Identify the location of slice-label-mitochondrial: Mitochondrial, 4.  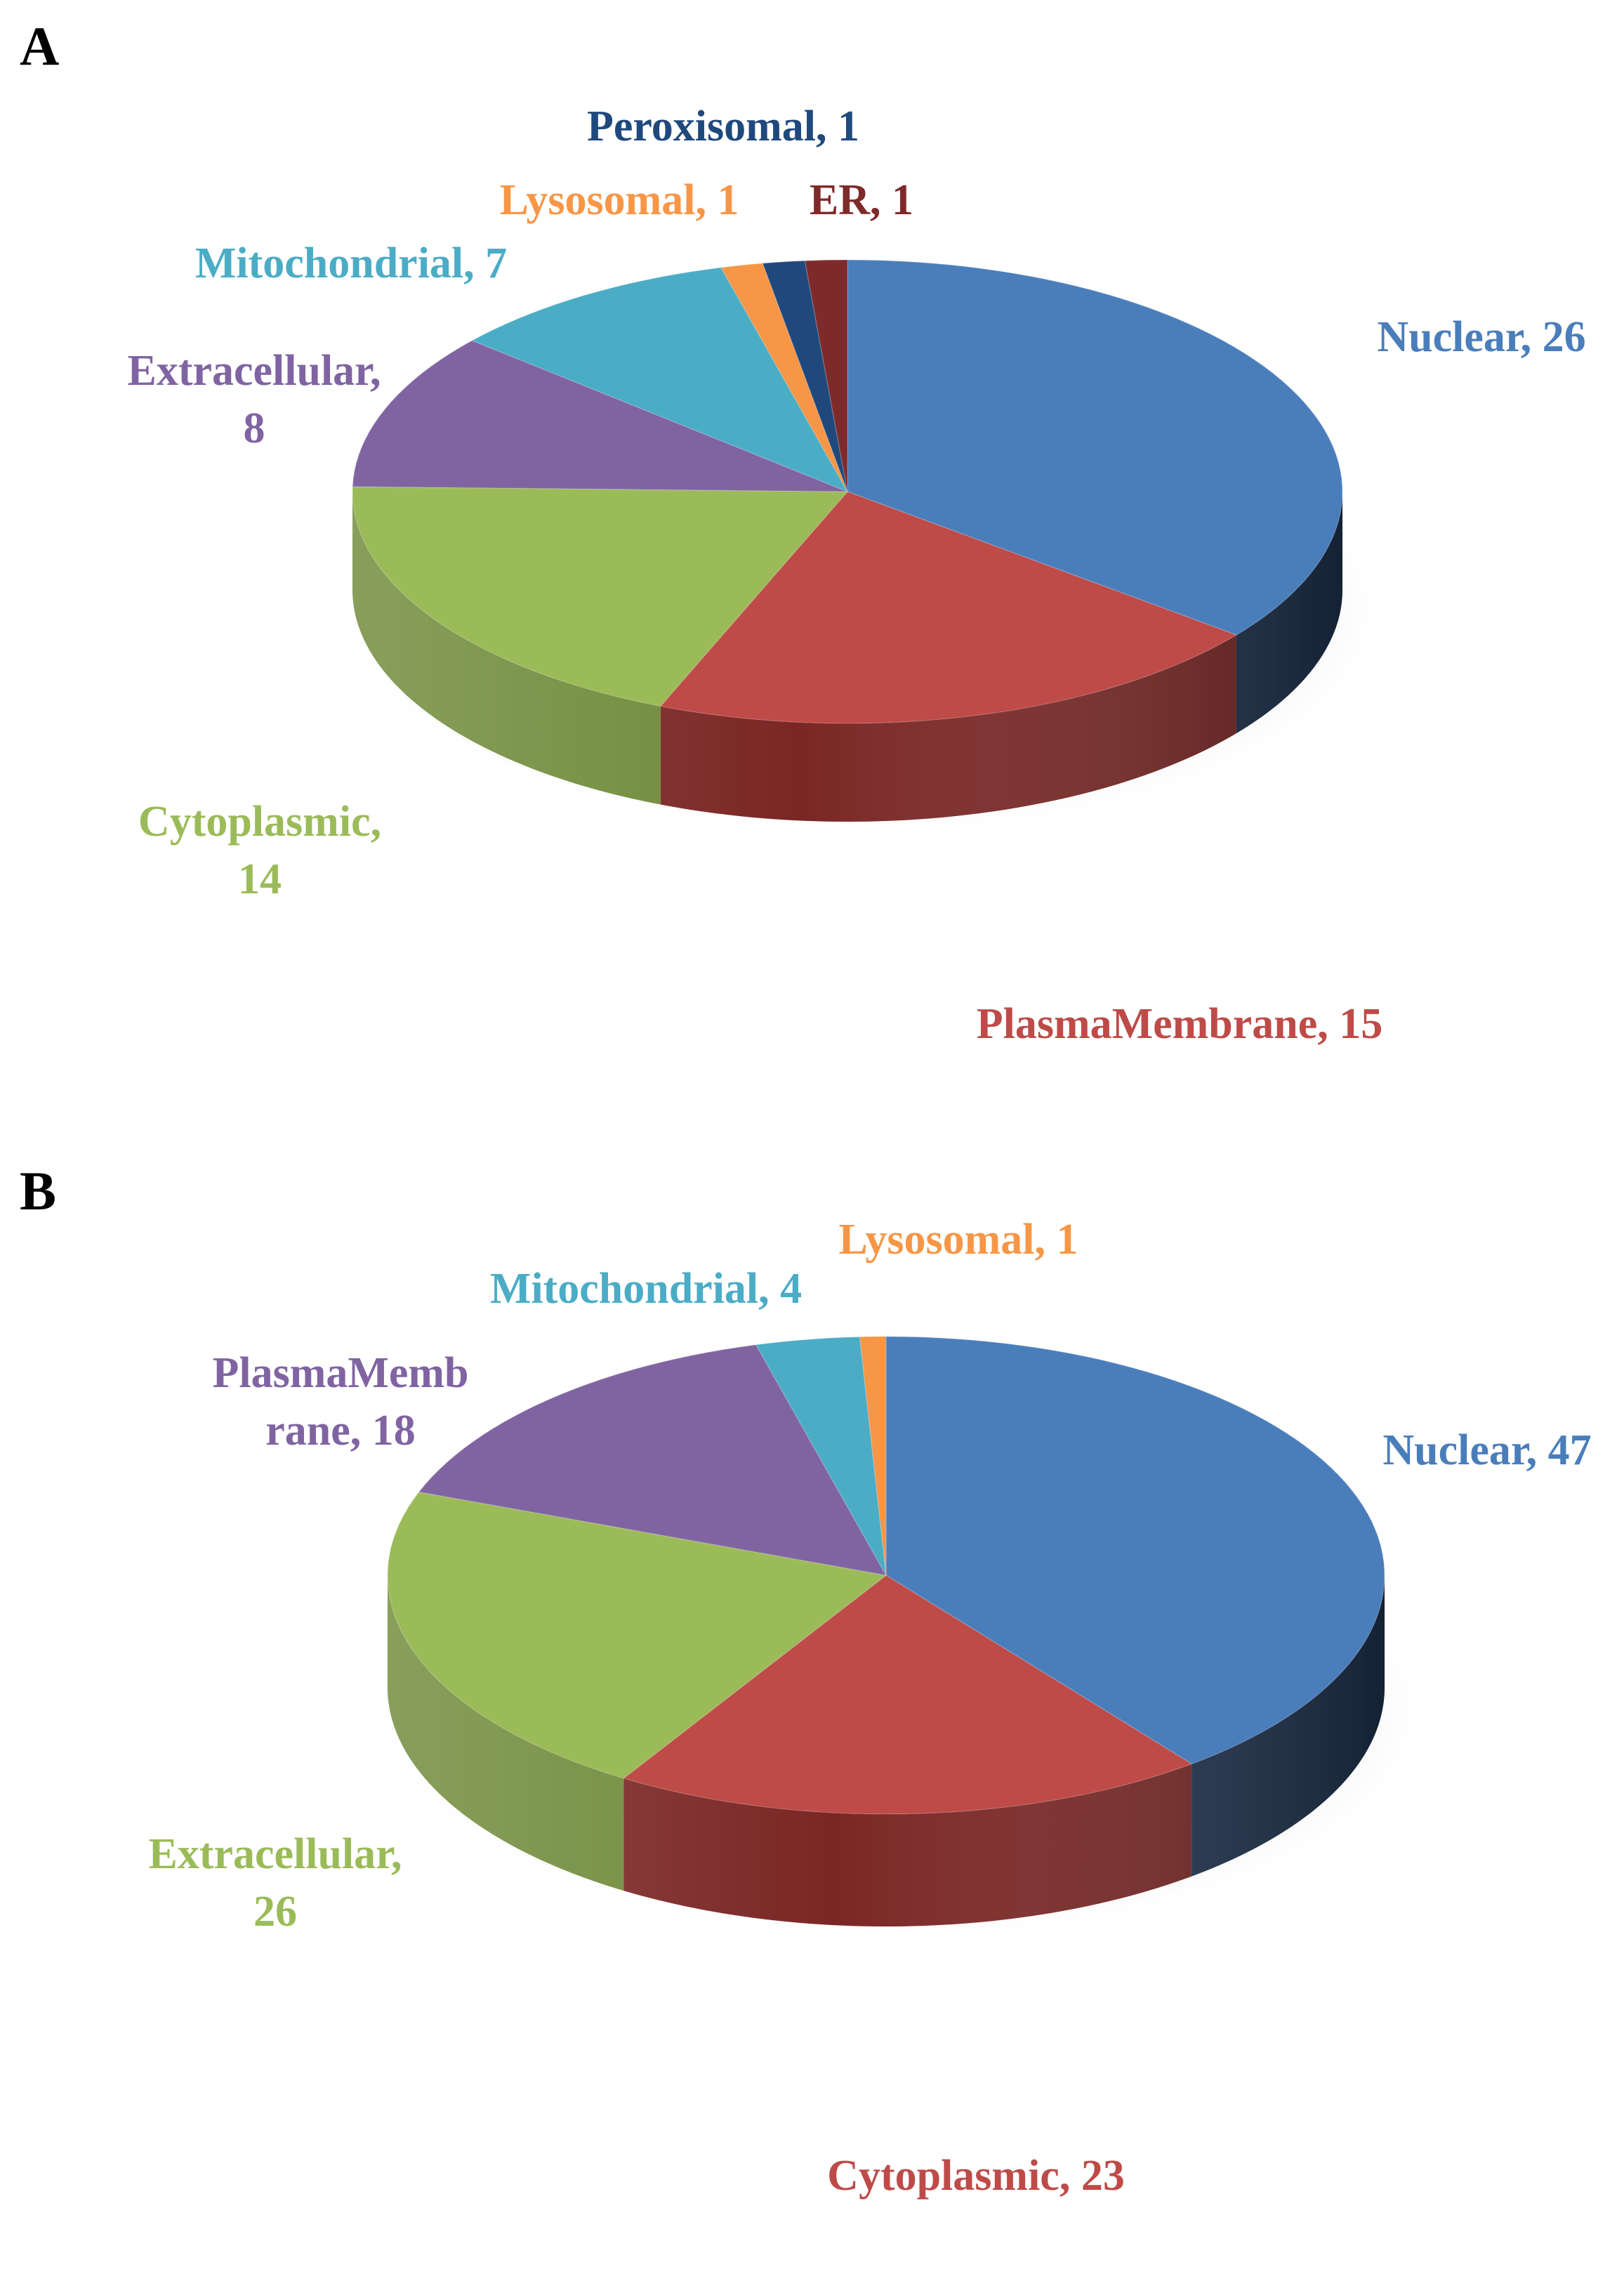
(646, 1289).